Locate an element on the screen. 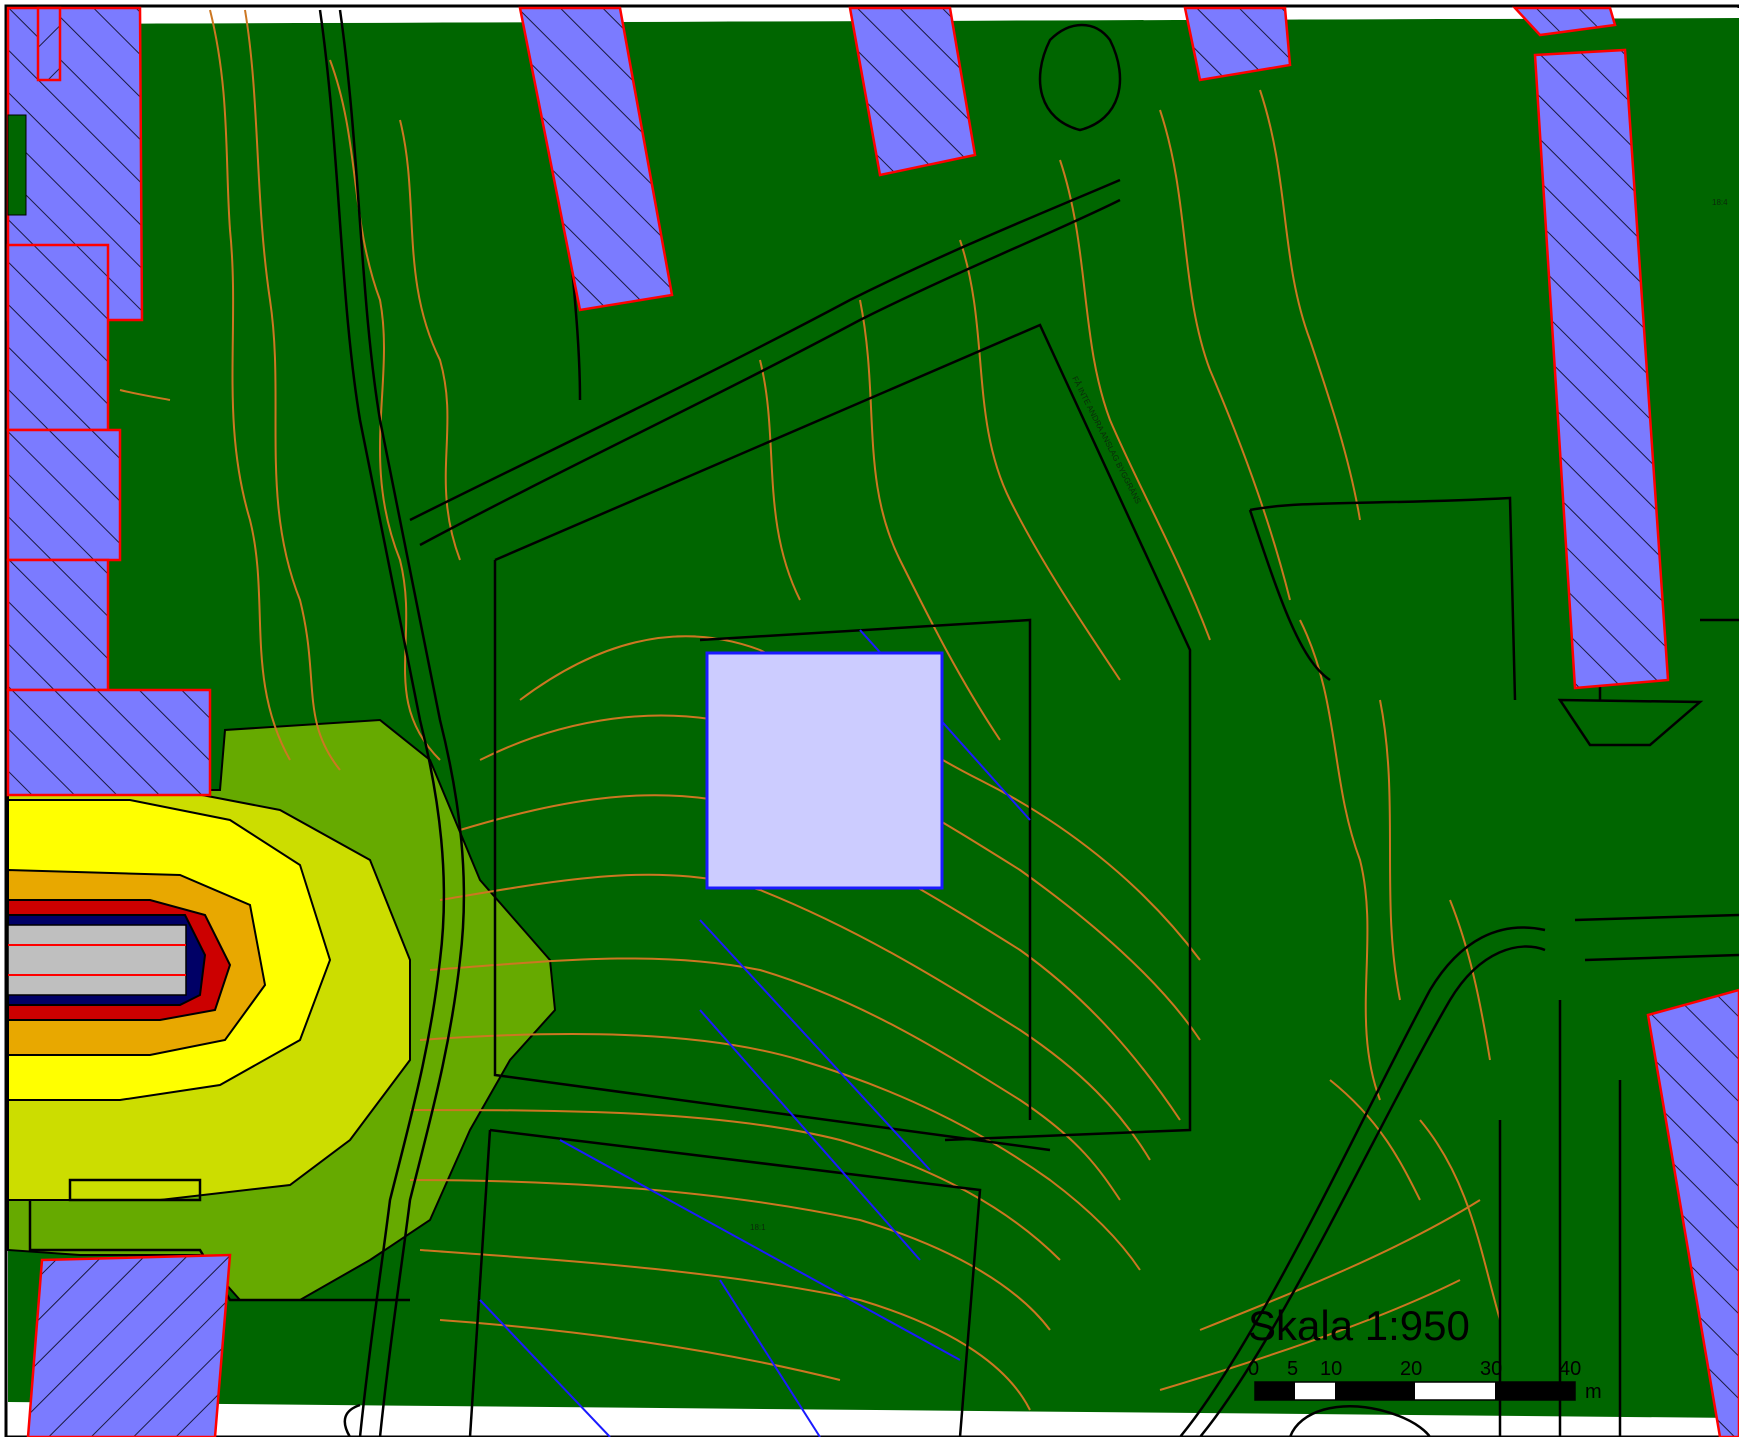 Image resolution: width=1739 pixels, height=1437 pixels. parcel-label-a: 18:1 is located at coordinates (758, 1227).